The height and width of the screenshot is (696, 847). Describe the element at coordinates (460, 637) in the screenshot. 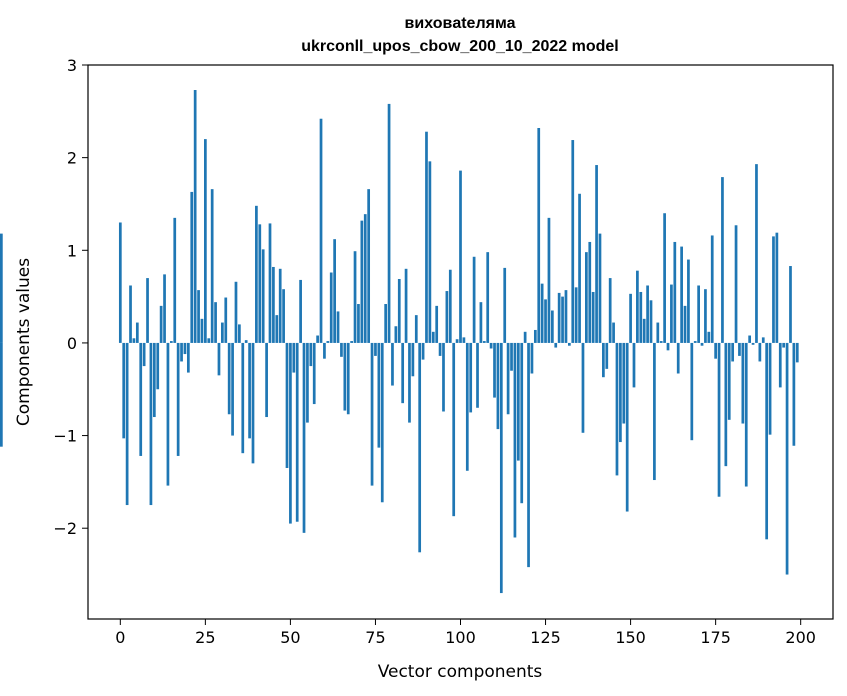

I see `x-tick-label: 100` at that location.